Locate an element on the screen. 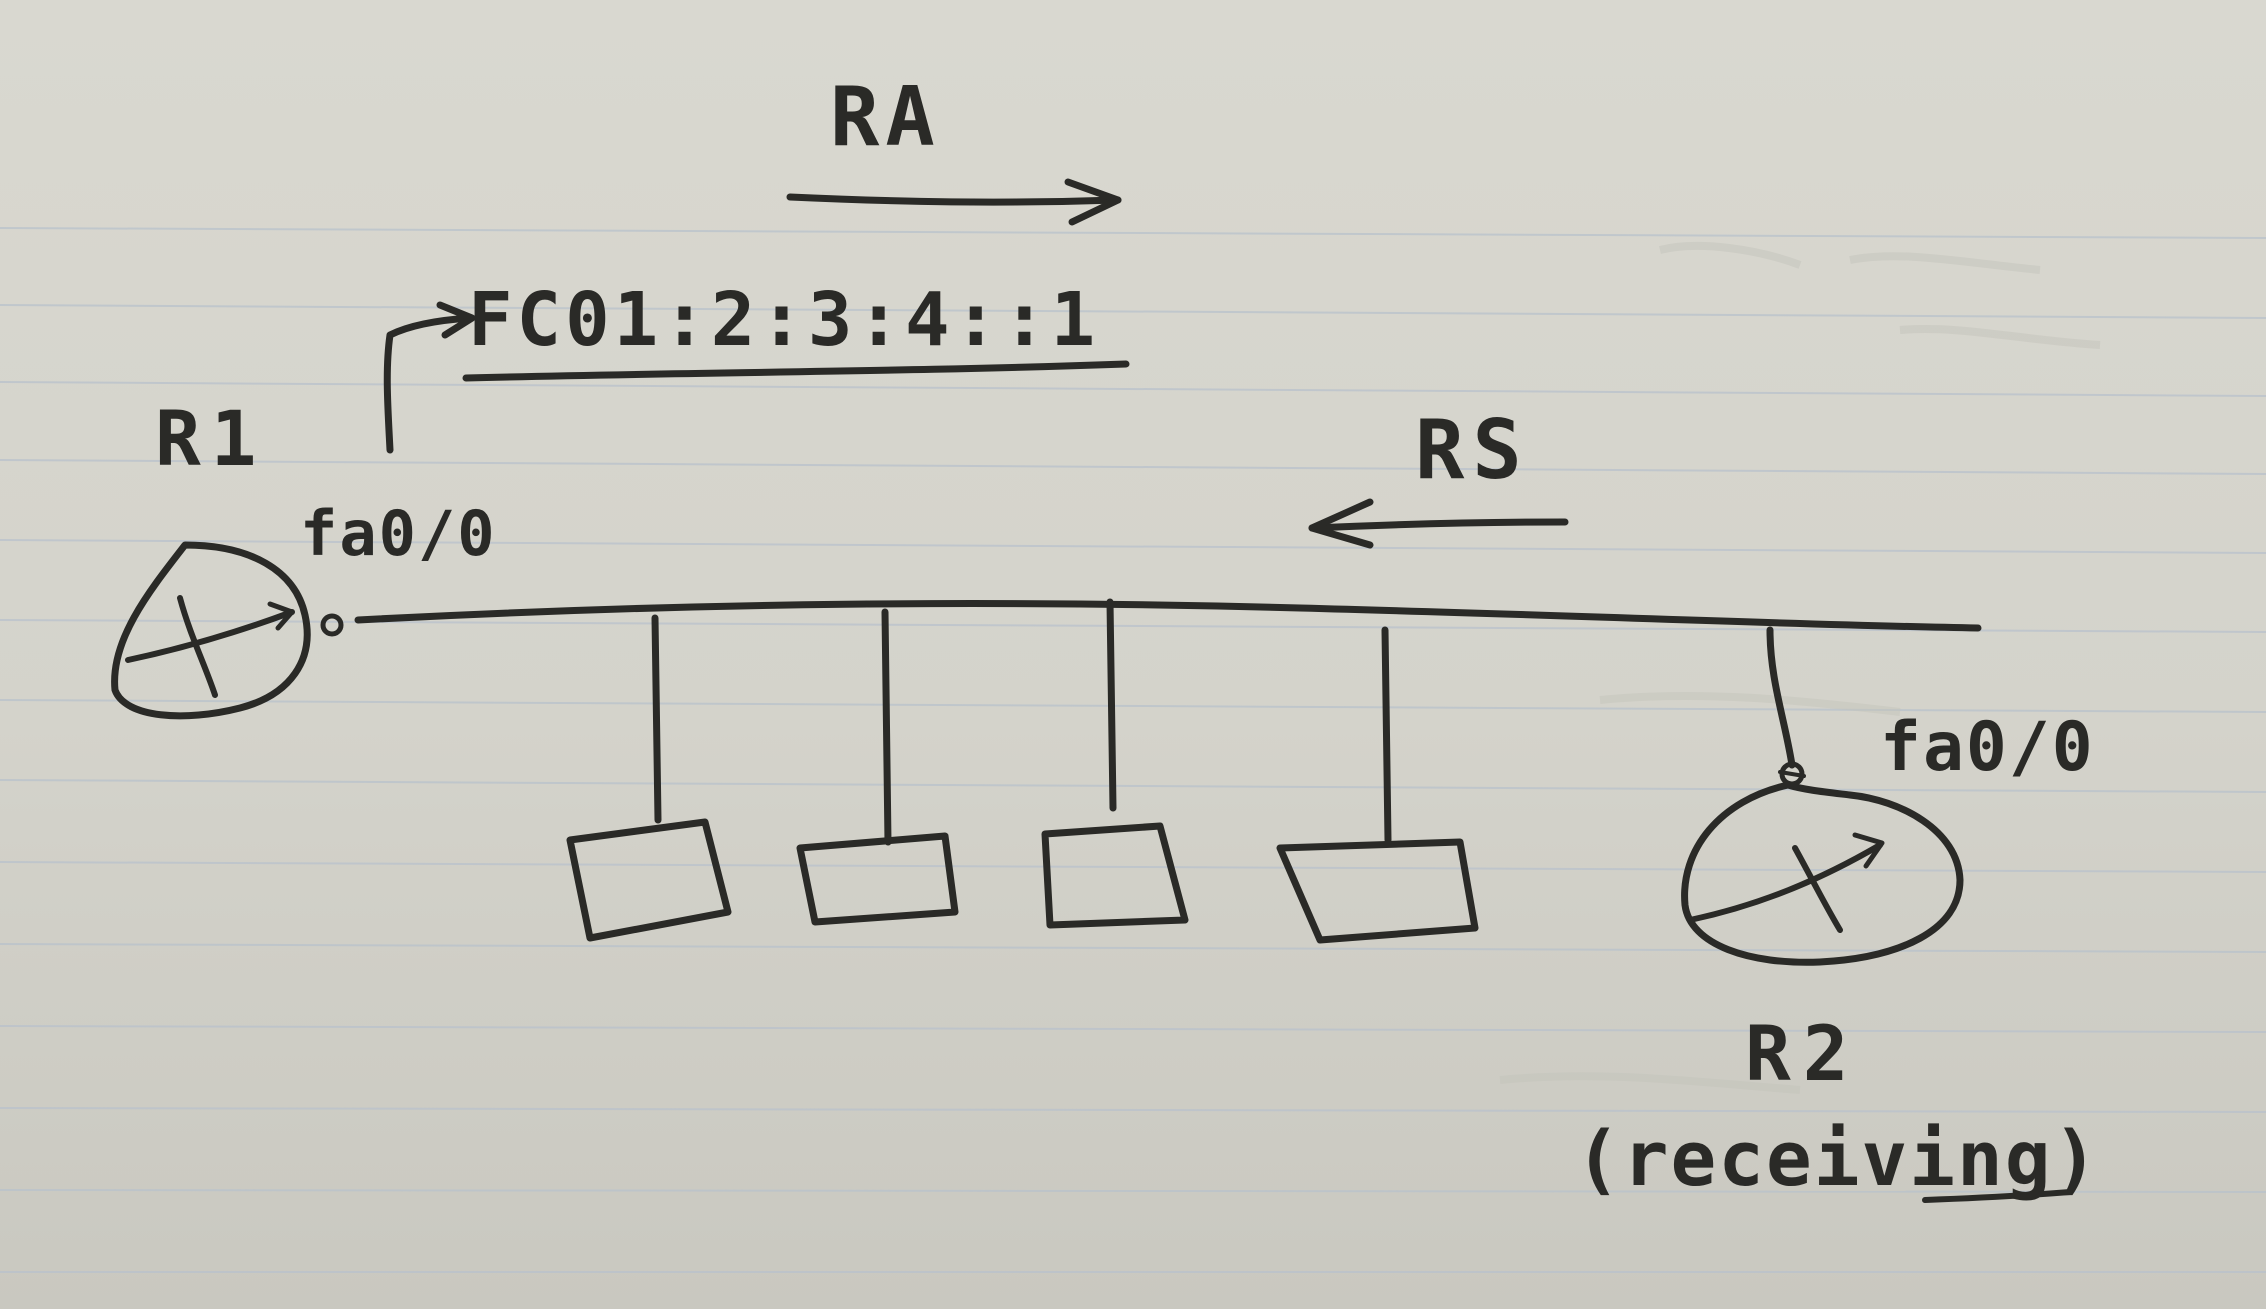 This screenshot has height=1309, width=2266. host-3-box is located at coordinates (1115, 875).